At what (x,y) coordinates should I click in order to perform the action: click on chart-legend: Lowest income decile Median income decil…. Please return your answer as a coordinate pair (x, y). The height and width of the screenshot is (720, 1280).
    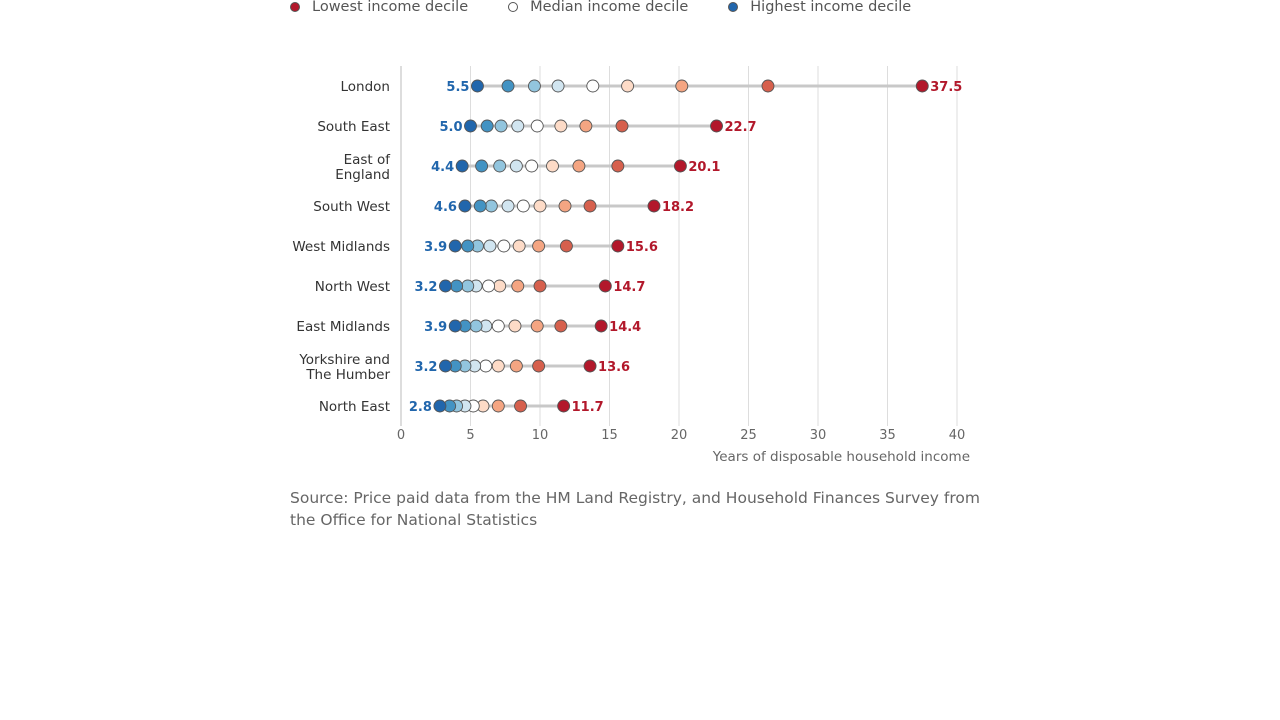
    Looking at the image, I should click on (620, 8).